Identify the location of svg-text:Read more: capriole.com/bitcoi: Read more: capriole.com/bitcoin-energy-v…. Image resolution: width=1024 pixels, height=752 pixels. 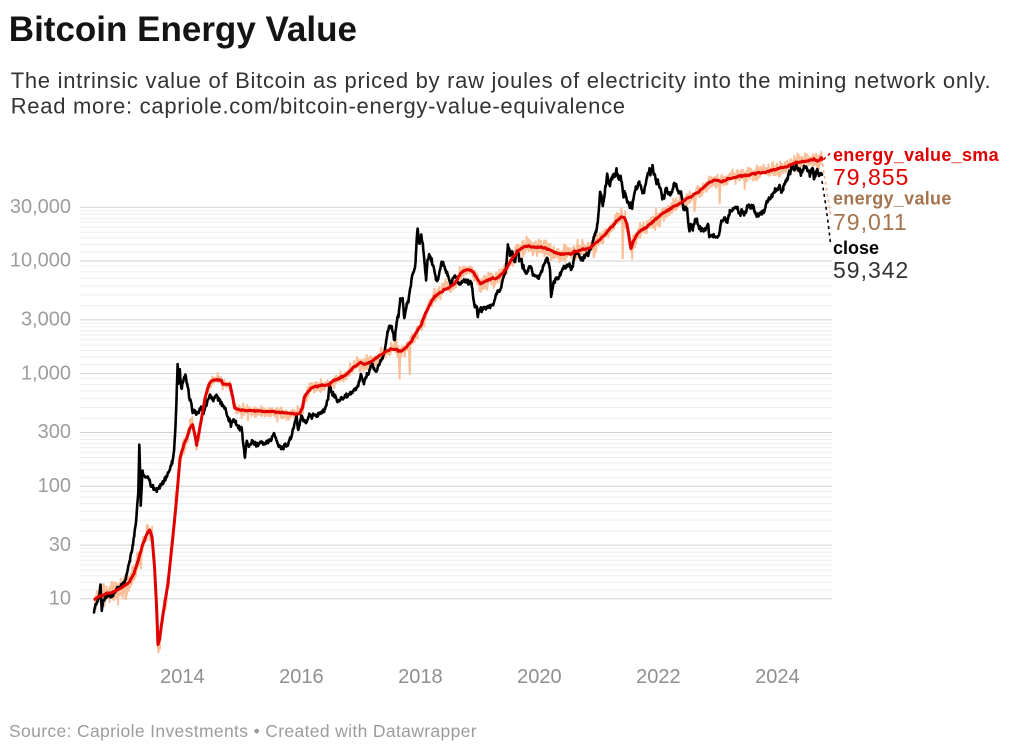
(318, 105).